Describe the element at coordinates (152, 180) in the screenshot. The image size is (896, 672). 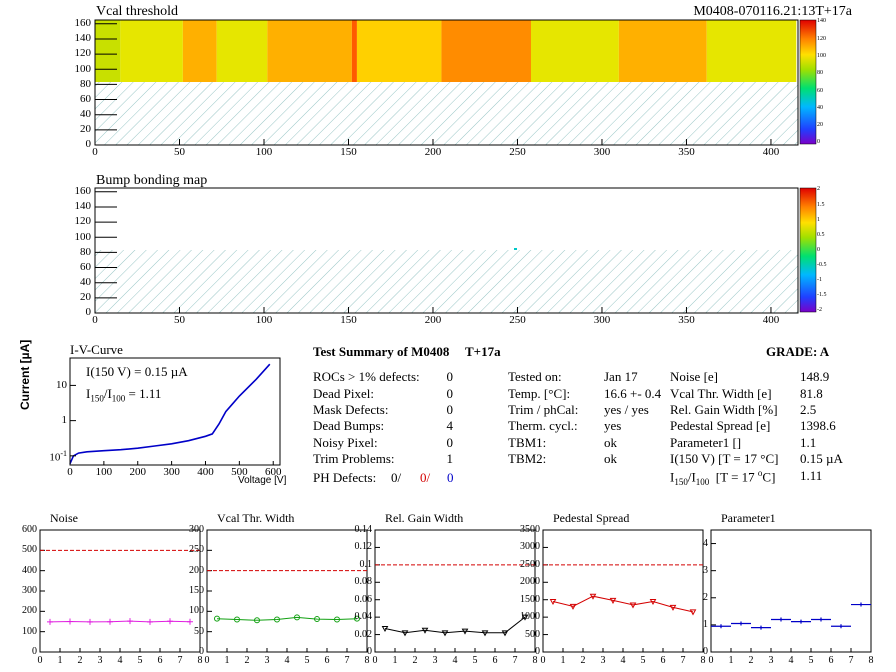
I see `bump-map-title: Bump bonding map` at that location.